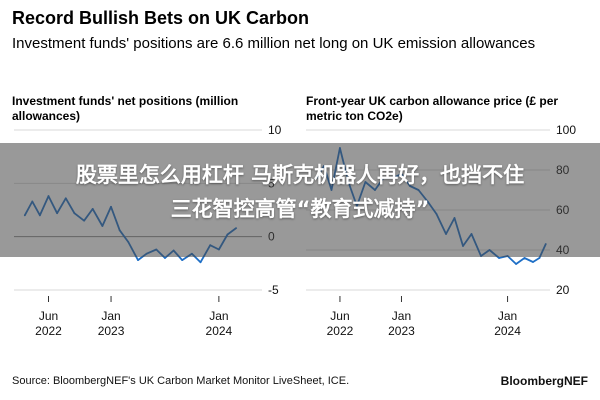 The width and height of the screenshot is (600, 400). I want to click on y-tick-label: 100, so click(566, 130).